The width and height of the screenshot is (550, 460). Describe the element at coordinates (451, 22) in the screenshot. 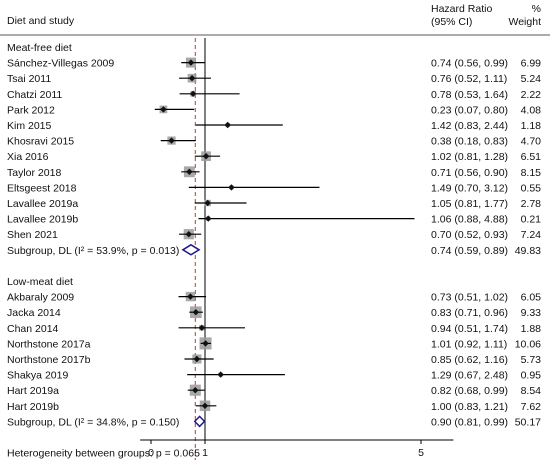

I see `header-ci: (95% CI)` at that location.